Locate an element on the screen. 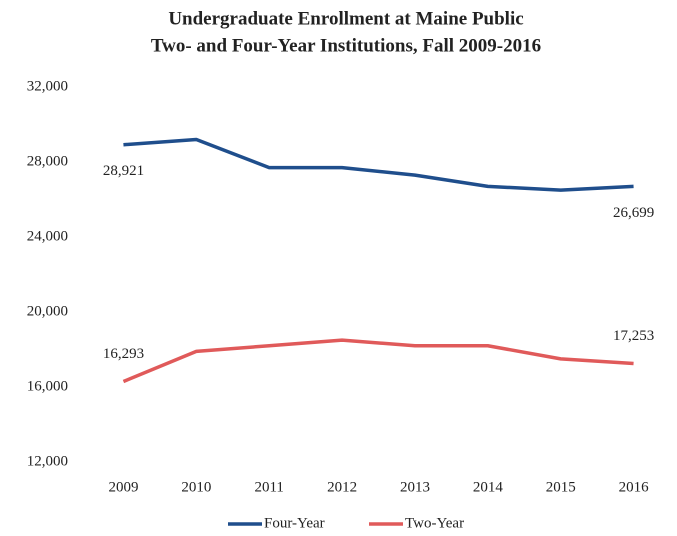  x-tick-label: 2011 is located at coordinates (268, 487).